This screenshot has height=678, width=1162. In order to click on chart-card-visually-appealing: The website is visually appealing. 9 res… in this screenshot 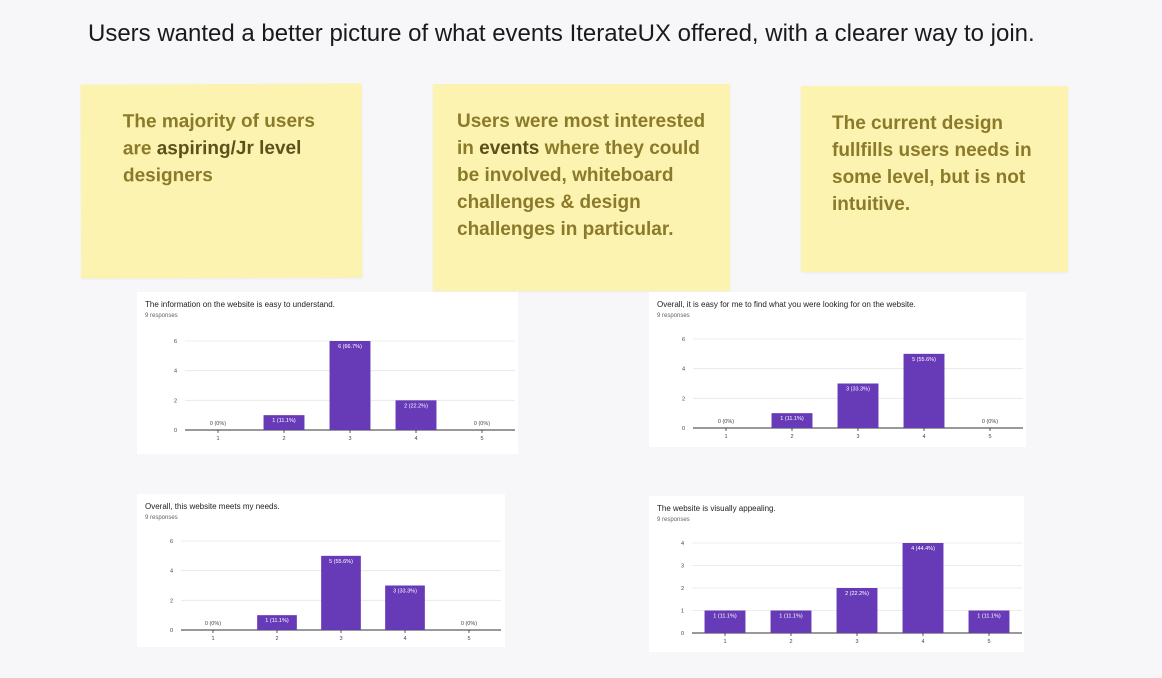, I will do `click(836, 574)`.